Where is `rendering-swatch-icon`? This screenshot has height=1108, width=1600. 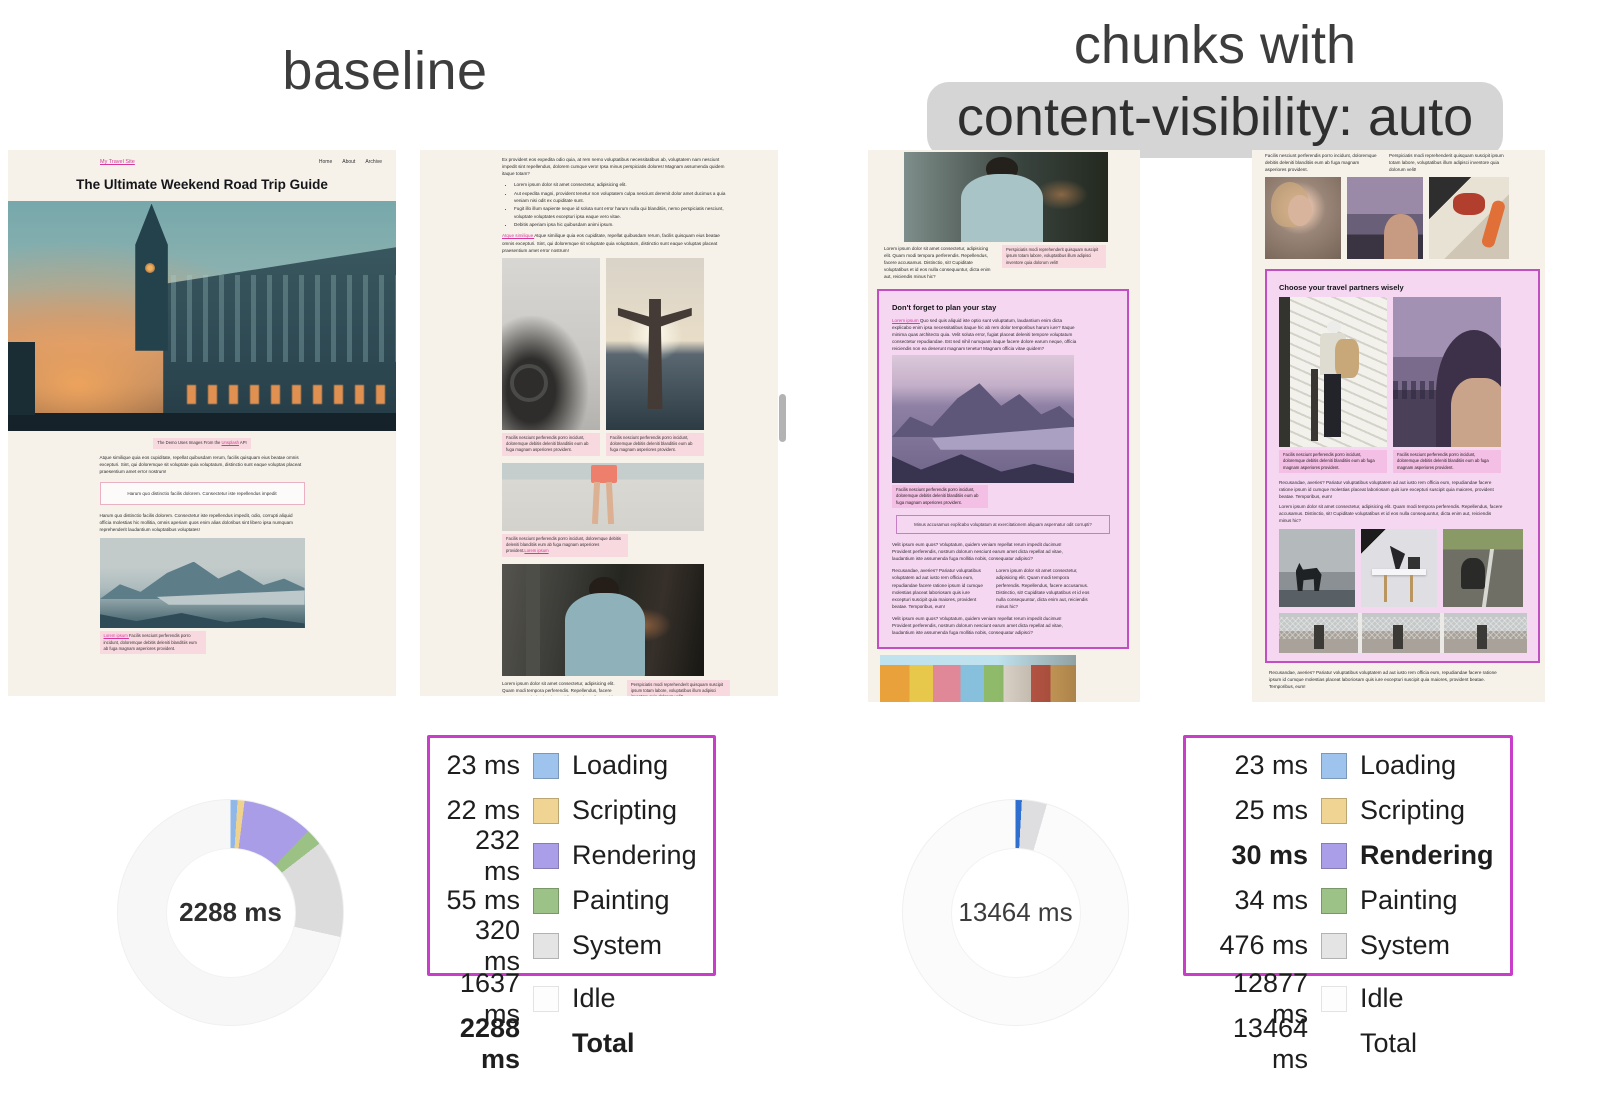
rendering-swatch-icon is located at coordinates (546, 855).